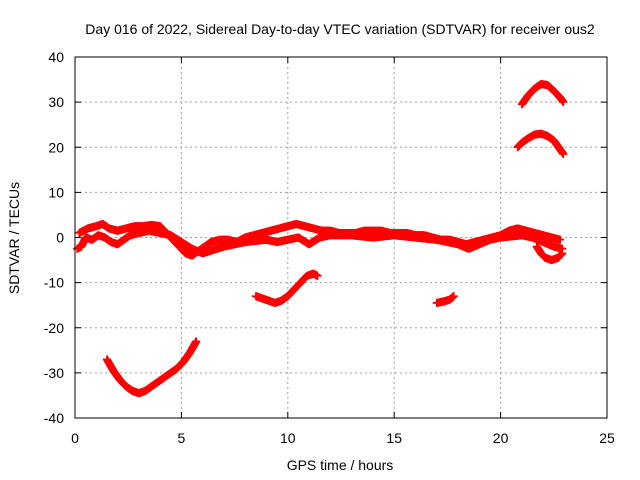 Image resolution: width=640 pixels, height=480 pixels. Describe the element at coordinates (394, 438) in the screenshot. I see `x-tick-label: 15` at that location.